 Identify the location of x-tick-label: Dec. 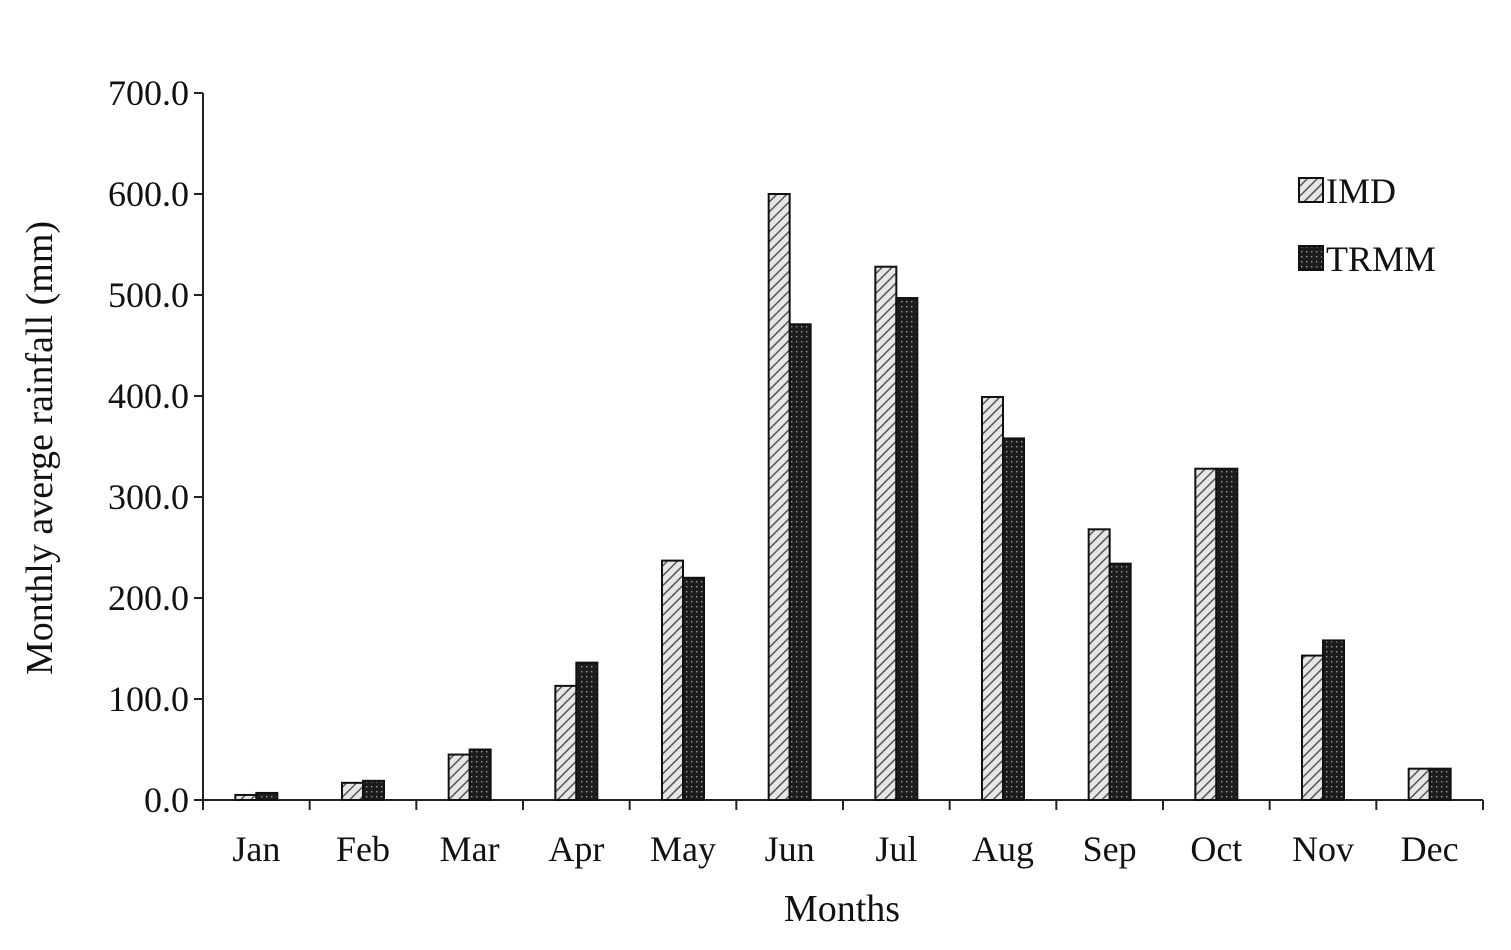
(1430, 849).